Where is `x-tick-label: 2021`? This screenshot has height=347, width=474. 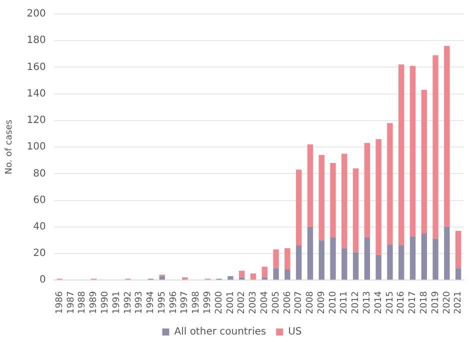
x-tick-label: 2021 is located at coordinates (459, 302).